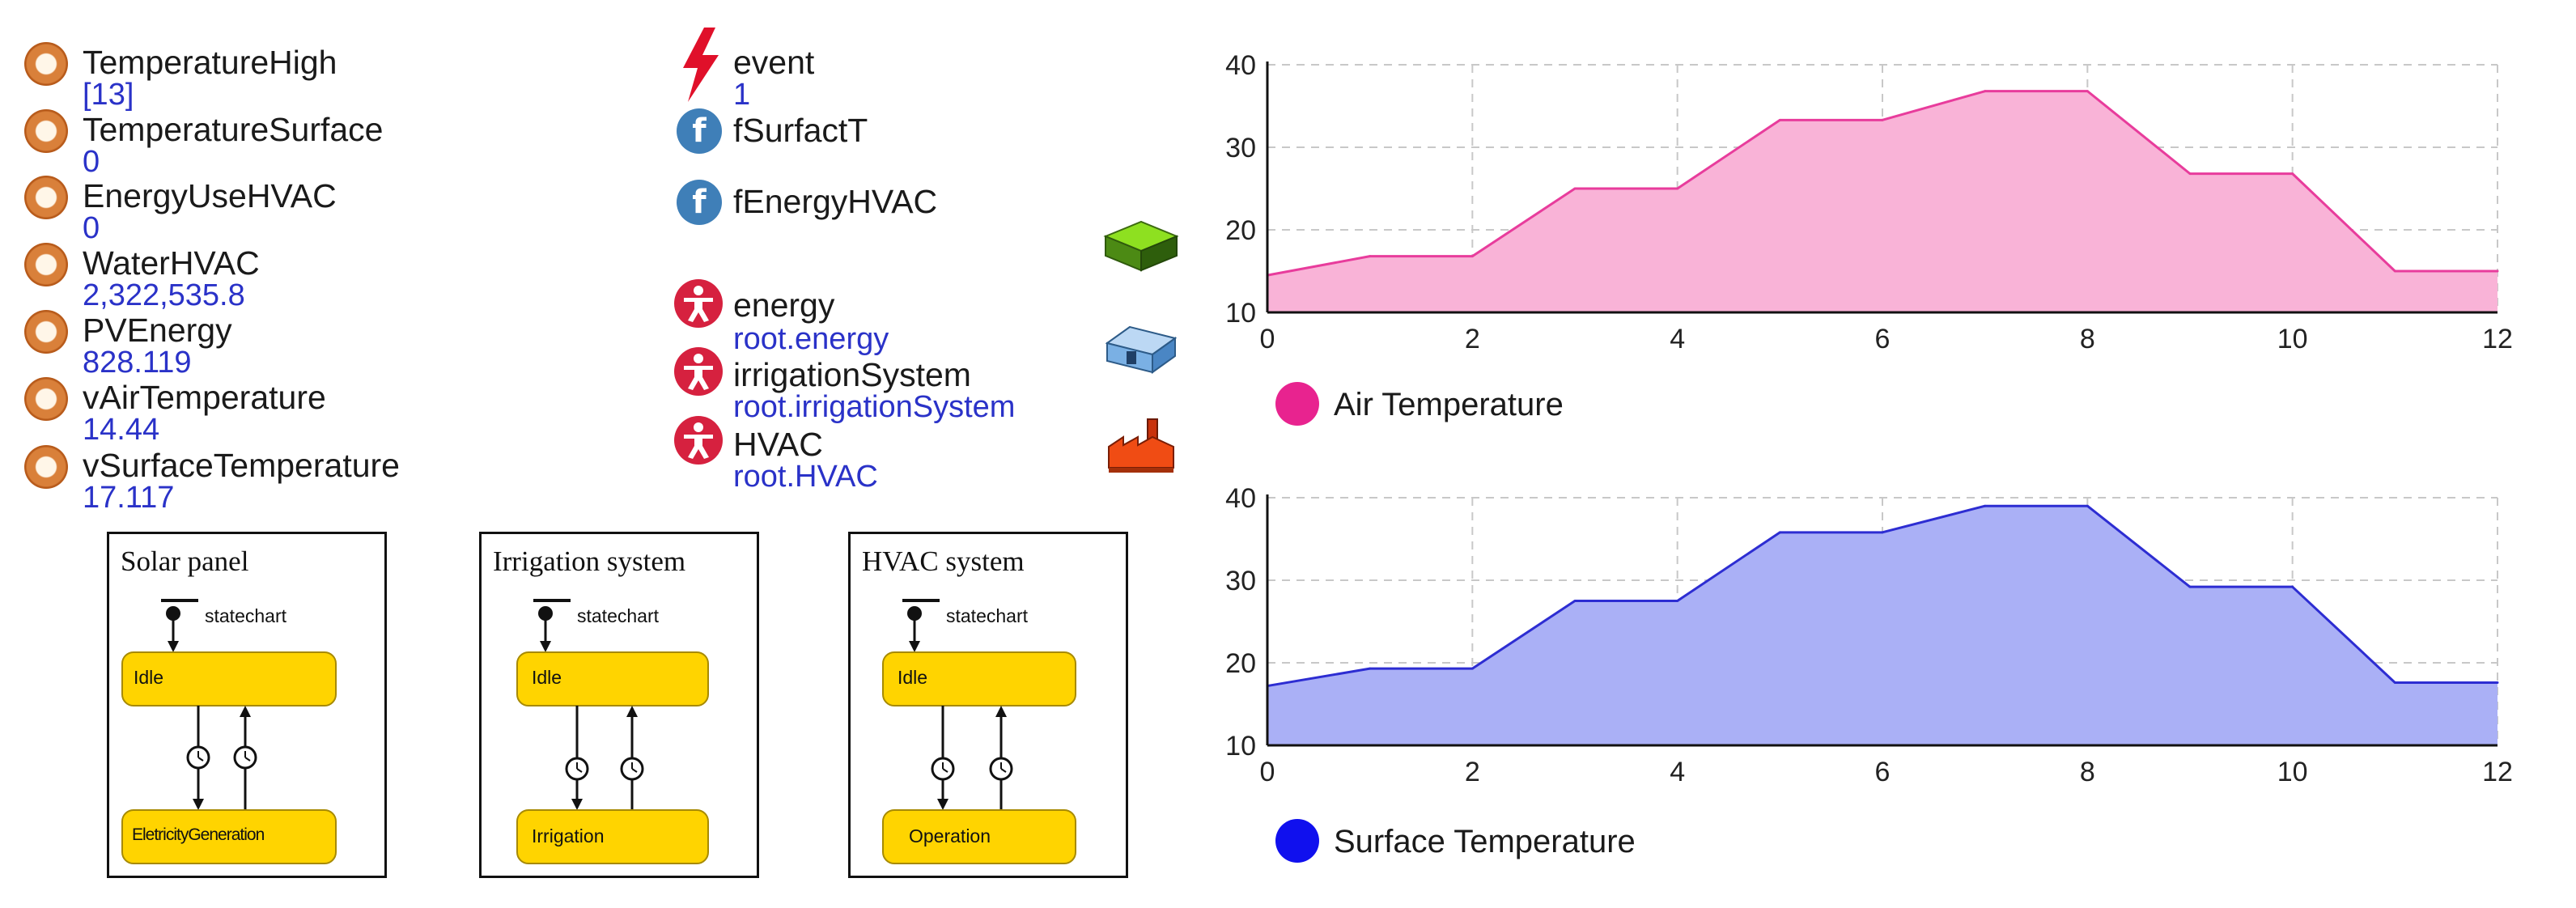  What do you see at coordinates (185, 561) in the screenshot?
I see `statechart-title: Solar panel` at bounding box center [185, 561].